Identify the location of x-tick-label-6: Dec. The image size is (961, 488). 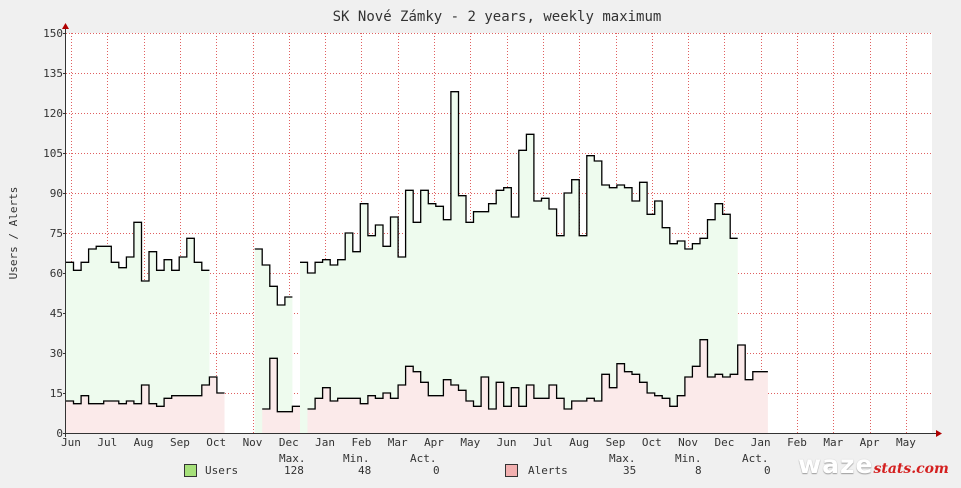
(289, 442).